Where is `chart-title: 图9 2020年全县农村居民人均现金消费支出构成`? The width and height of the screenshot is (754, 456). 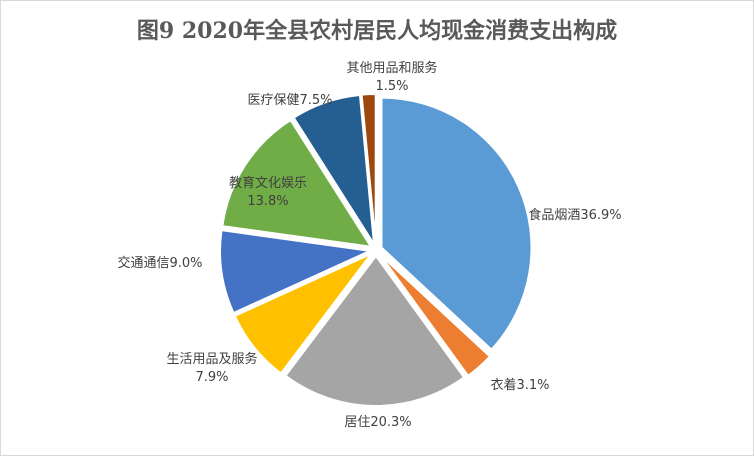
chart-title: 图9 2020年全县农村居民人均现金消费支出构成 is located at coordinates (377, 31).